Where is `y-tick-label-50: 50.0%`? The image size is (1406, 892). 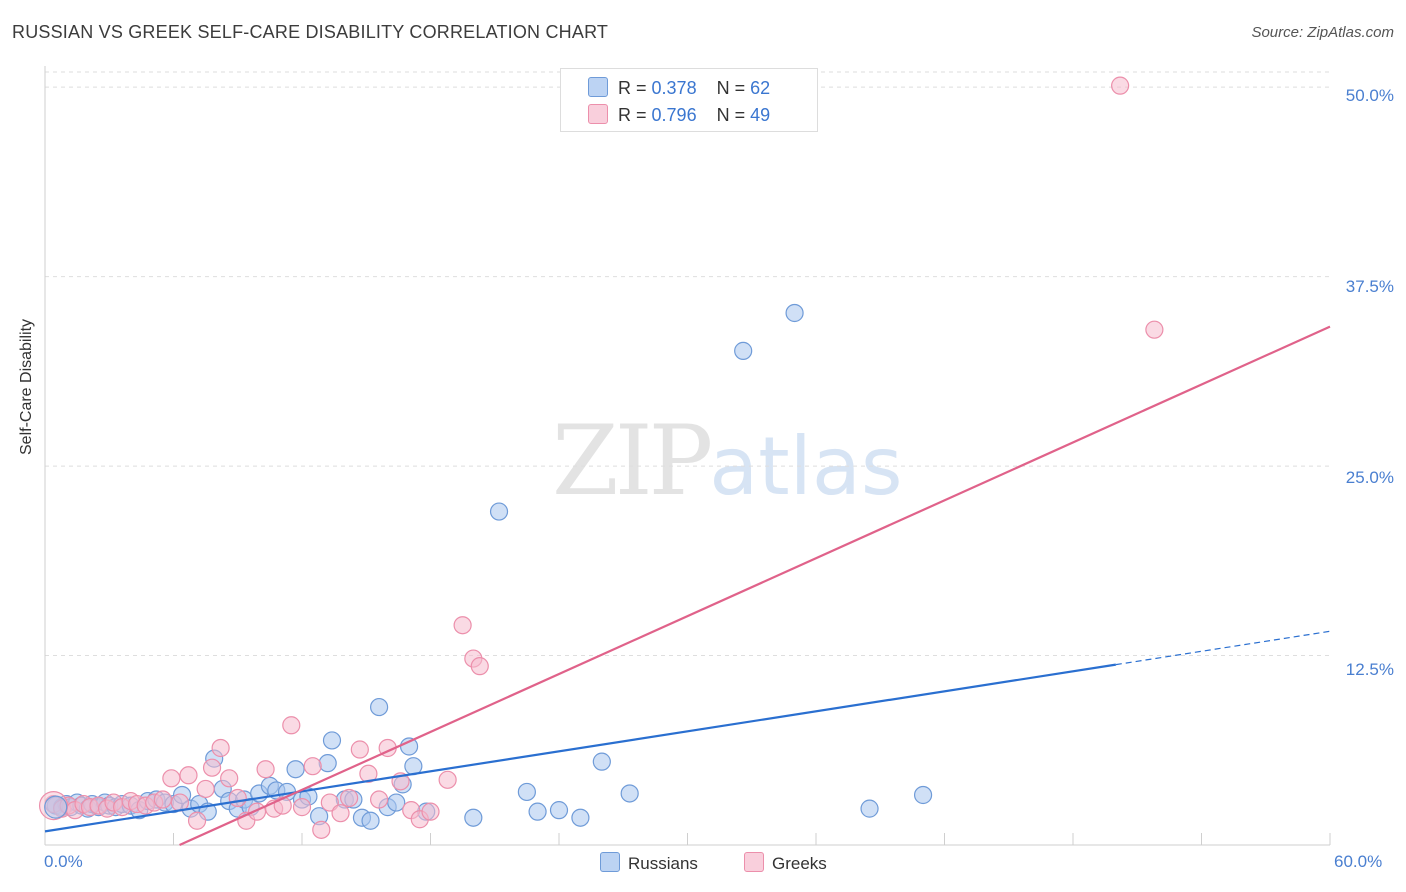
y-tick-label-50: 50.0% is located at coordinates (1369, 95).